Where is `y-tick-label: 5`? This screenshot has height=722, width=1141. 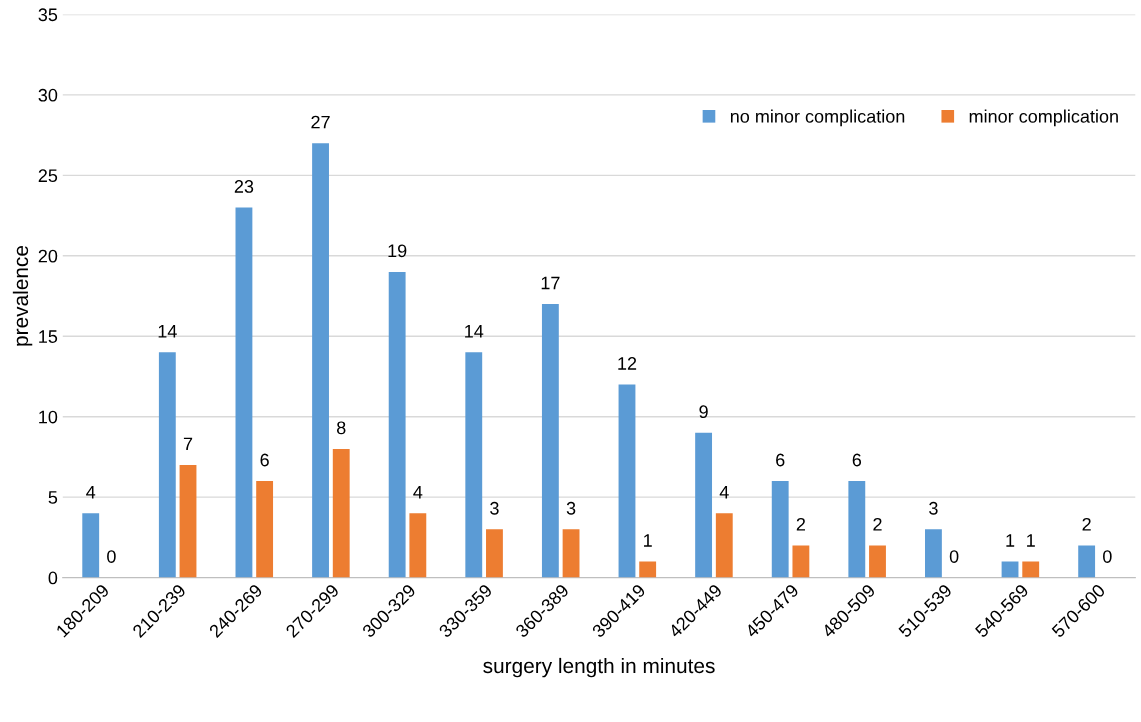
y-tick-label: 5 is located at coordinates (53, 497).